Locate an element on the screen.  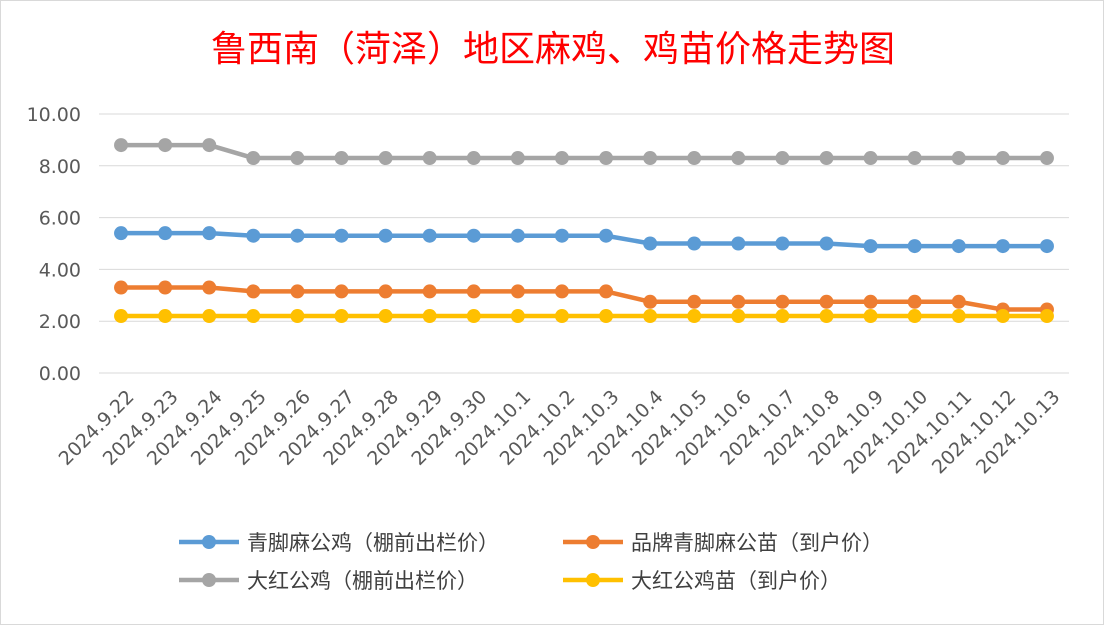
y-tick-label: 0.00 is located at coordinates (60, 374).